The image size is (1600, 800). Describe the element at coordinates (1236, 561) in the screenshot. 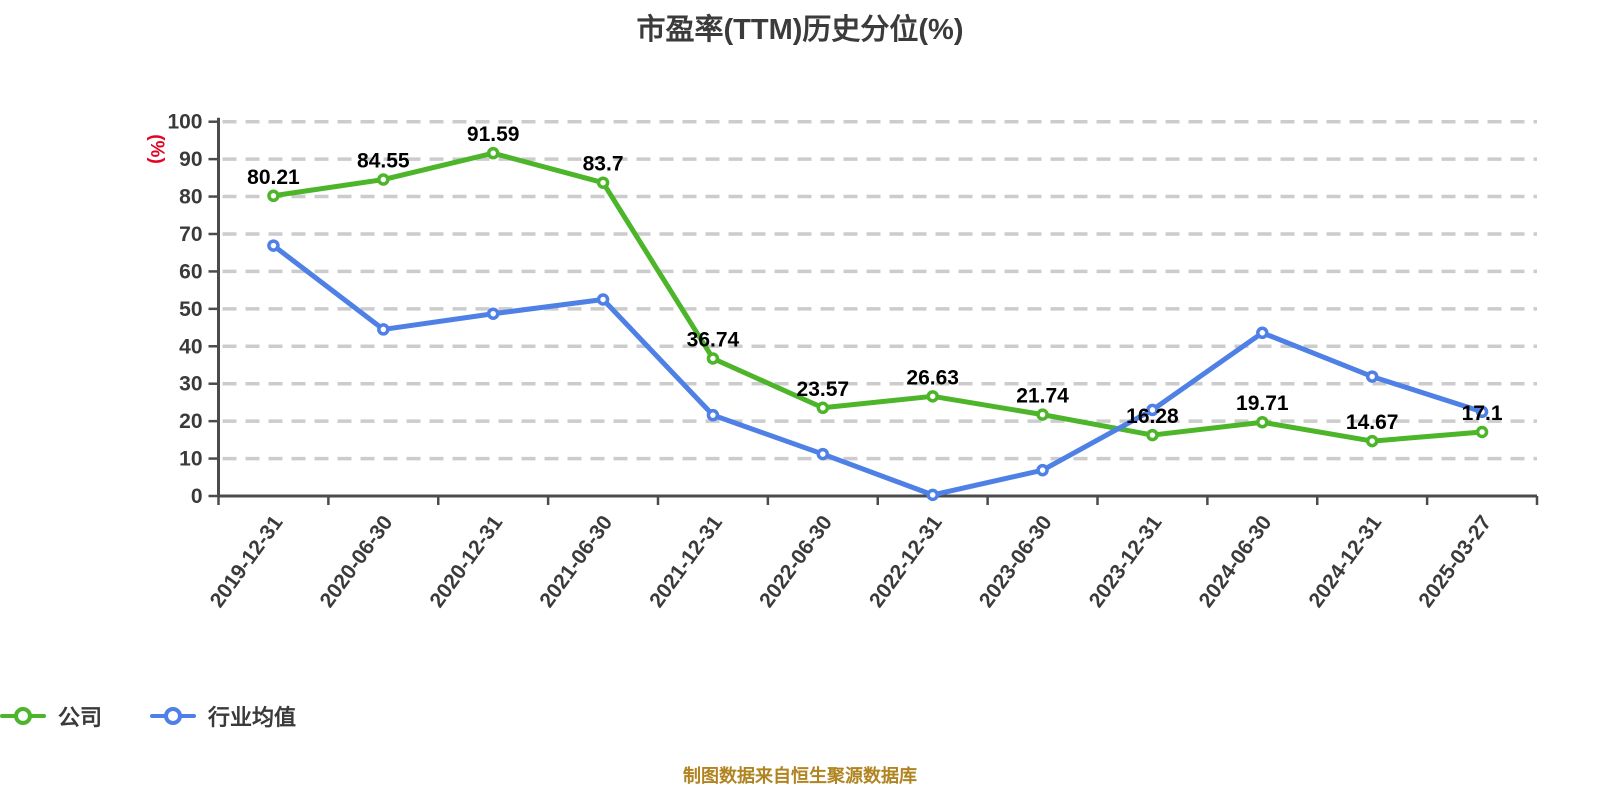

I see `x-axis-tick-label: 2024-06-30` at that location.